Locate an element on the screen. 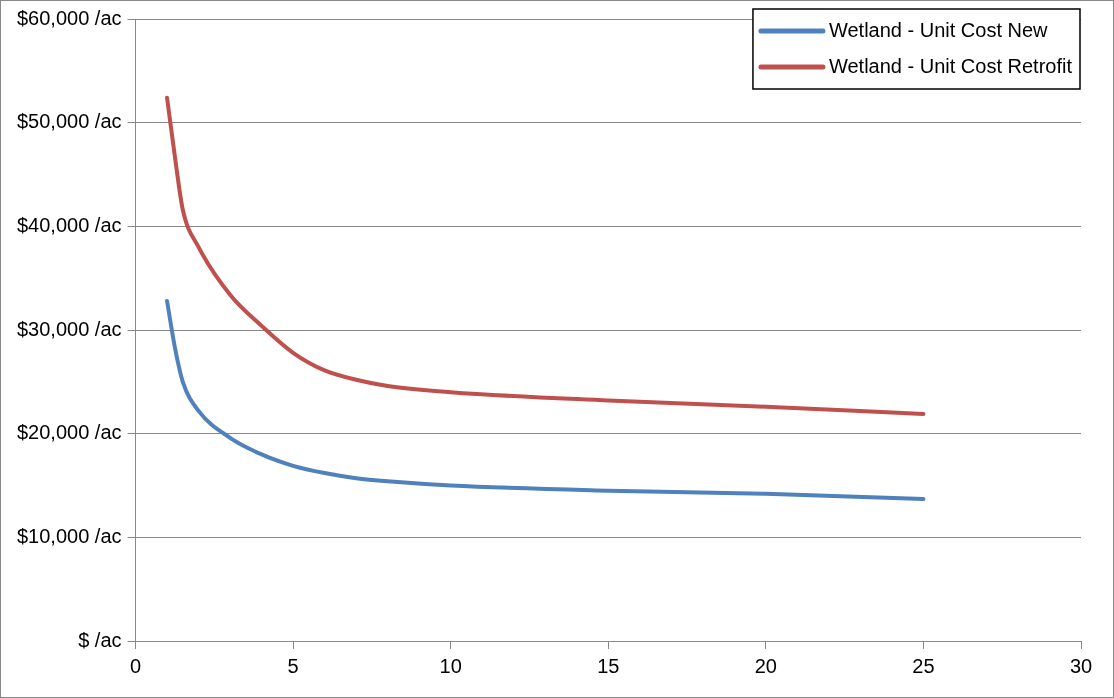 This screenshot has width=1114, height=698. x-tick-label: 30 is located at coordinates (1081, 665).